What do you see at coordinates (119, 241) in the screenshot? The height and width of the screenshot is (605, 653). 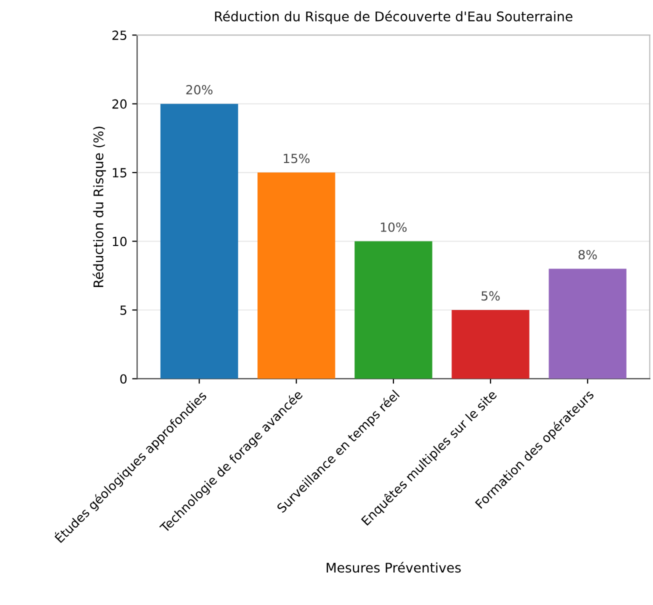 I see `y-tick-label: 10` at bounding box center [119, 241].